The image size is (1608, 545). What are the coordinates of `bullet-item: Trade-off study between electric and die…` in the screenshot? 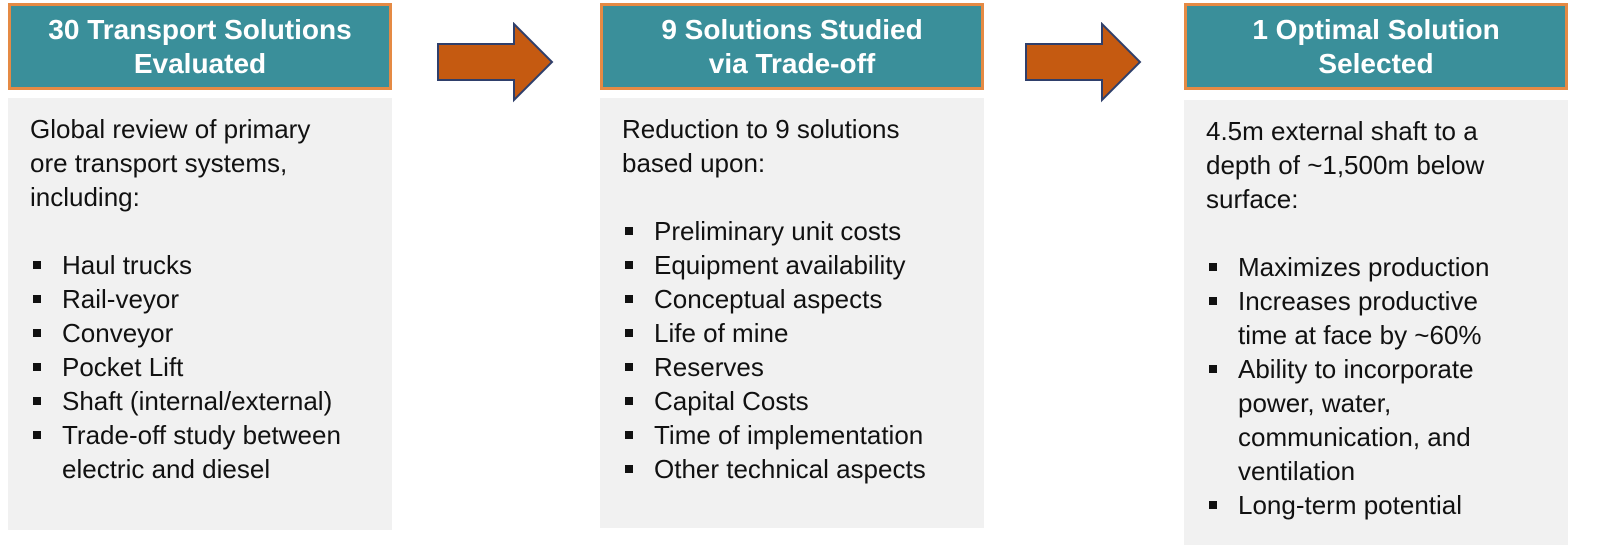 It's located at (202, 452).